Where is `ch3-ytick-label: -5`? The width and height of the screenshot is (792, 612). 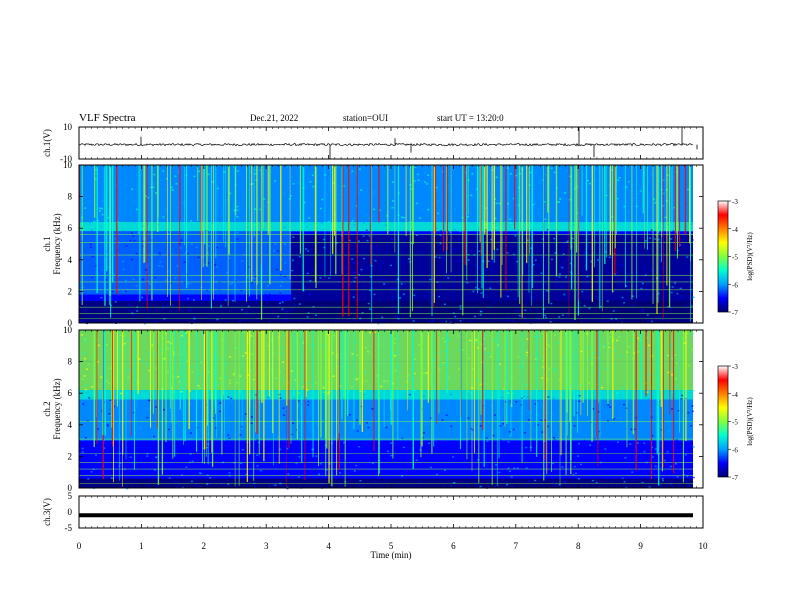 ch3-ytick-label: -5 is located at coordinates (69, 528).